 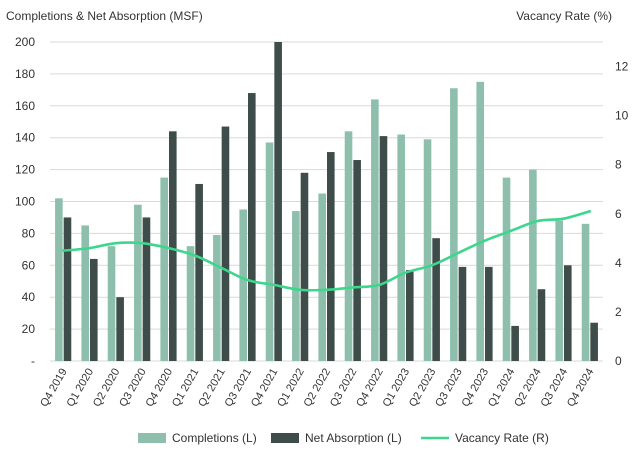 What do you see at coordinates (353, 438) in the screenshot?
I see `legend-label-net-absorption: Net Absorption (L)` at bounding box center [353, 438].